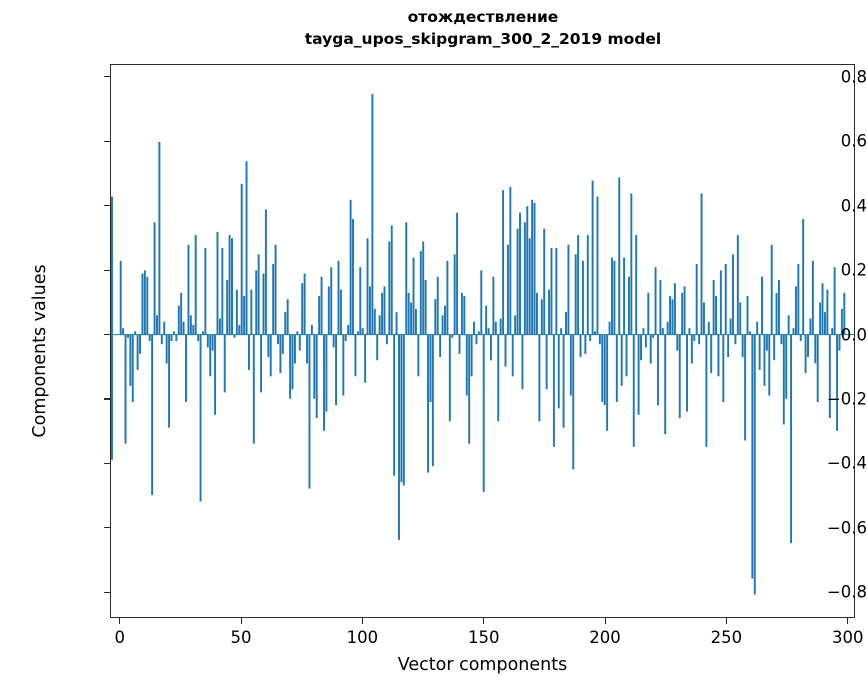 The image size is (867, 696). What do you see at coordinates (119, 637) in the screenshot?
I see `x-tick-label: 0` at bounding box center [119, 637].